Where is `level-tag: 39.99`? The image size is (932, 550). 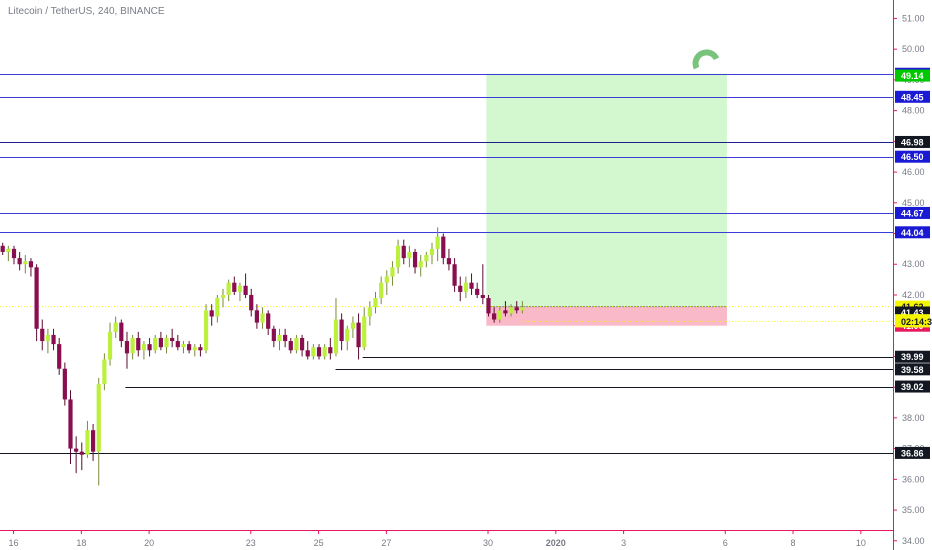 level-tag: 39.99 is located at coordinates (912, 357).